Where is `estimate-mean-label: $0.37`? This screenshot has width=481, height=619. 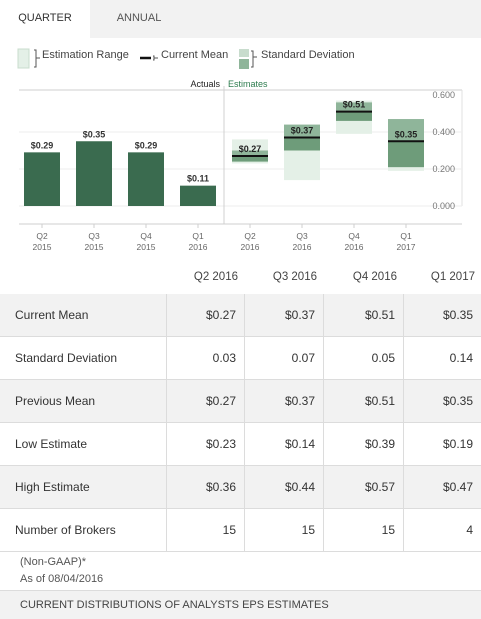 estimate-mean-label: $0.37 is located at coordinates (302, 131).